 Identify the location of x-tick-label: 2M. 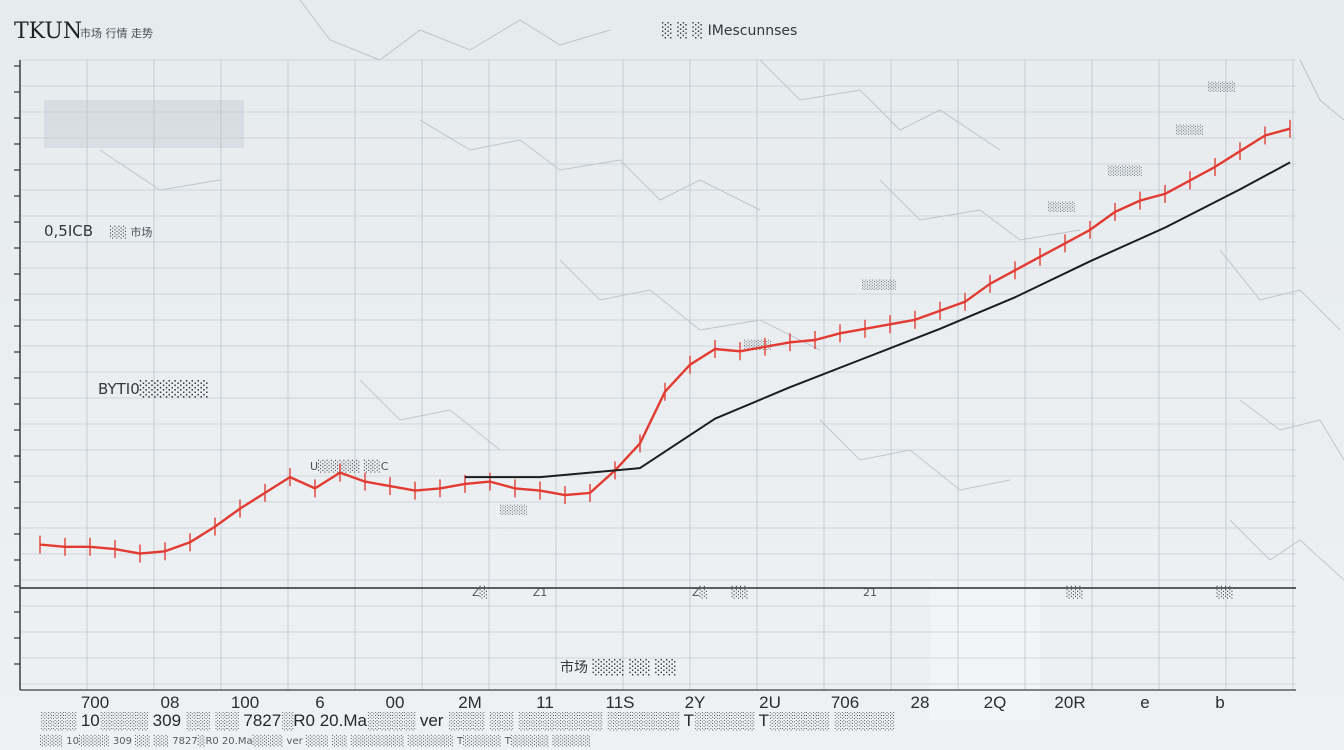
(470, 702).